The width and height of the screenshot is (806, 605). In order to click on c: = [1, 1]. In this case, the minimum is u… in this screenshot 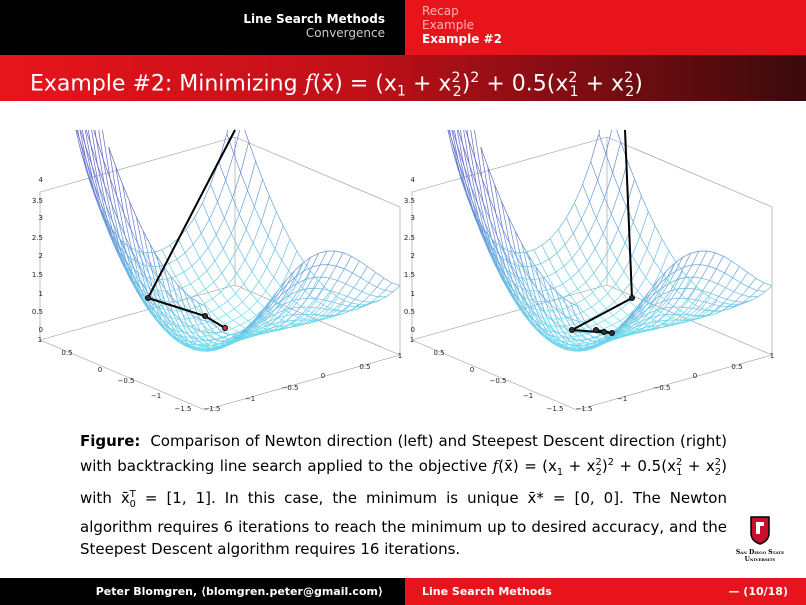, I will do `click(403, 523)`.